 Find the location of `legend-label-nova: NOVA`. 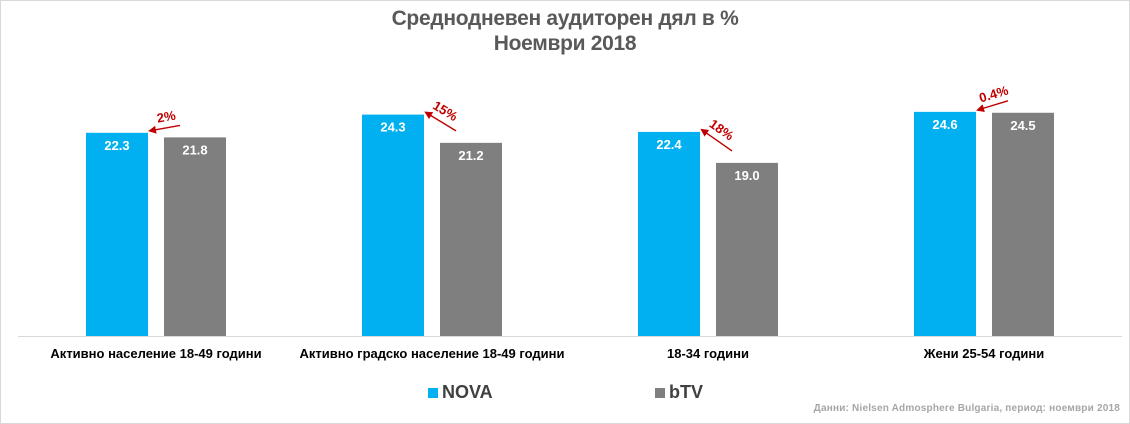

legend-label-nova: NOVA is located at coordinates (467, 392).